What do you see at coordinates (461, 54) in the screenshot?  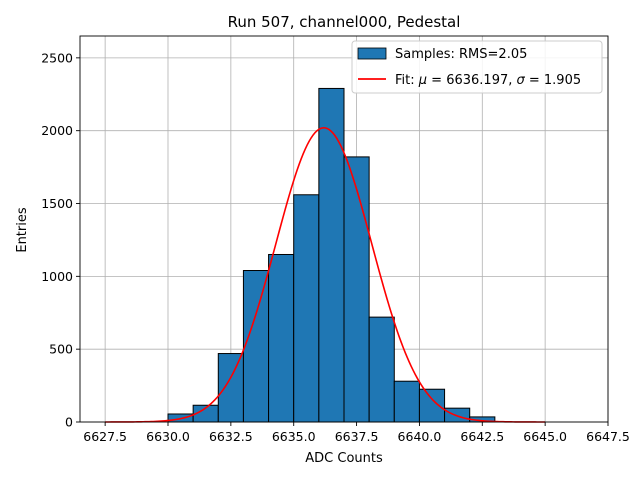 I see `legend-histogram-label: Samples: RMS=2.05` at bounding box center [461, 54].